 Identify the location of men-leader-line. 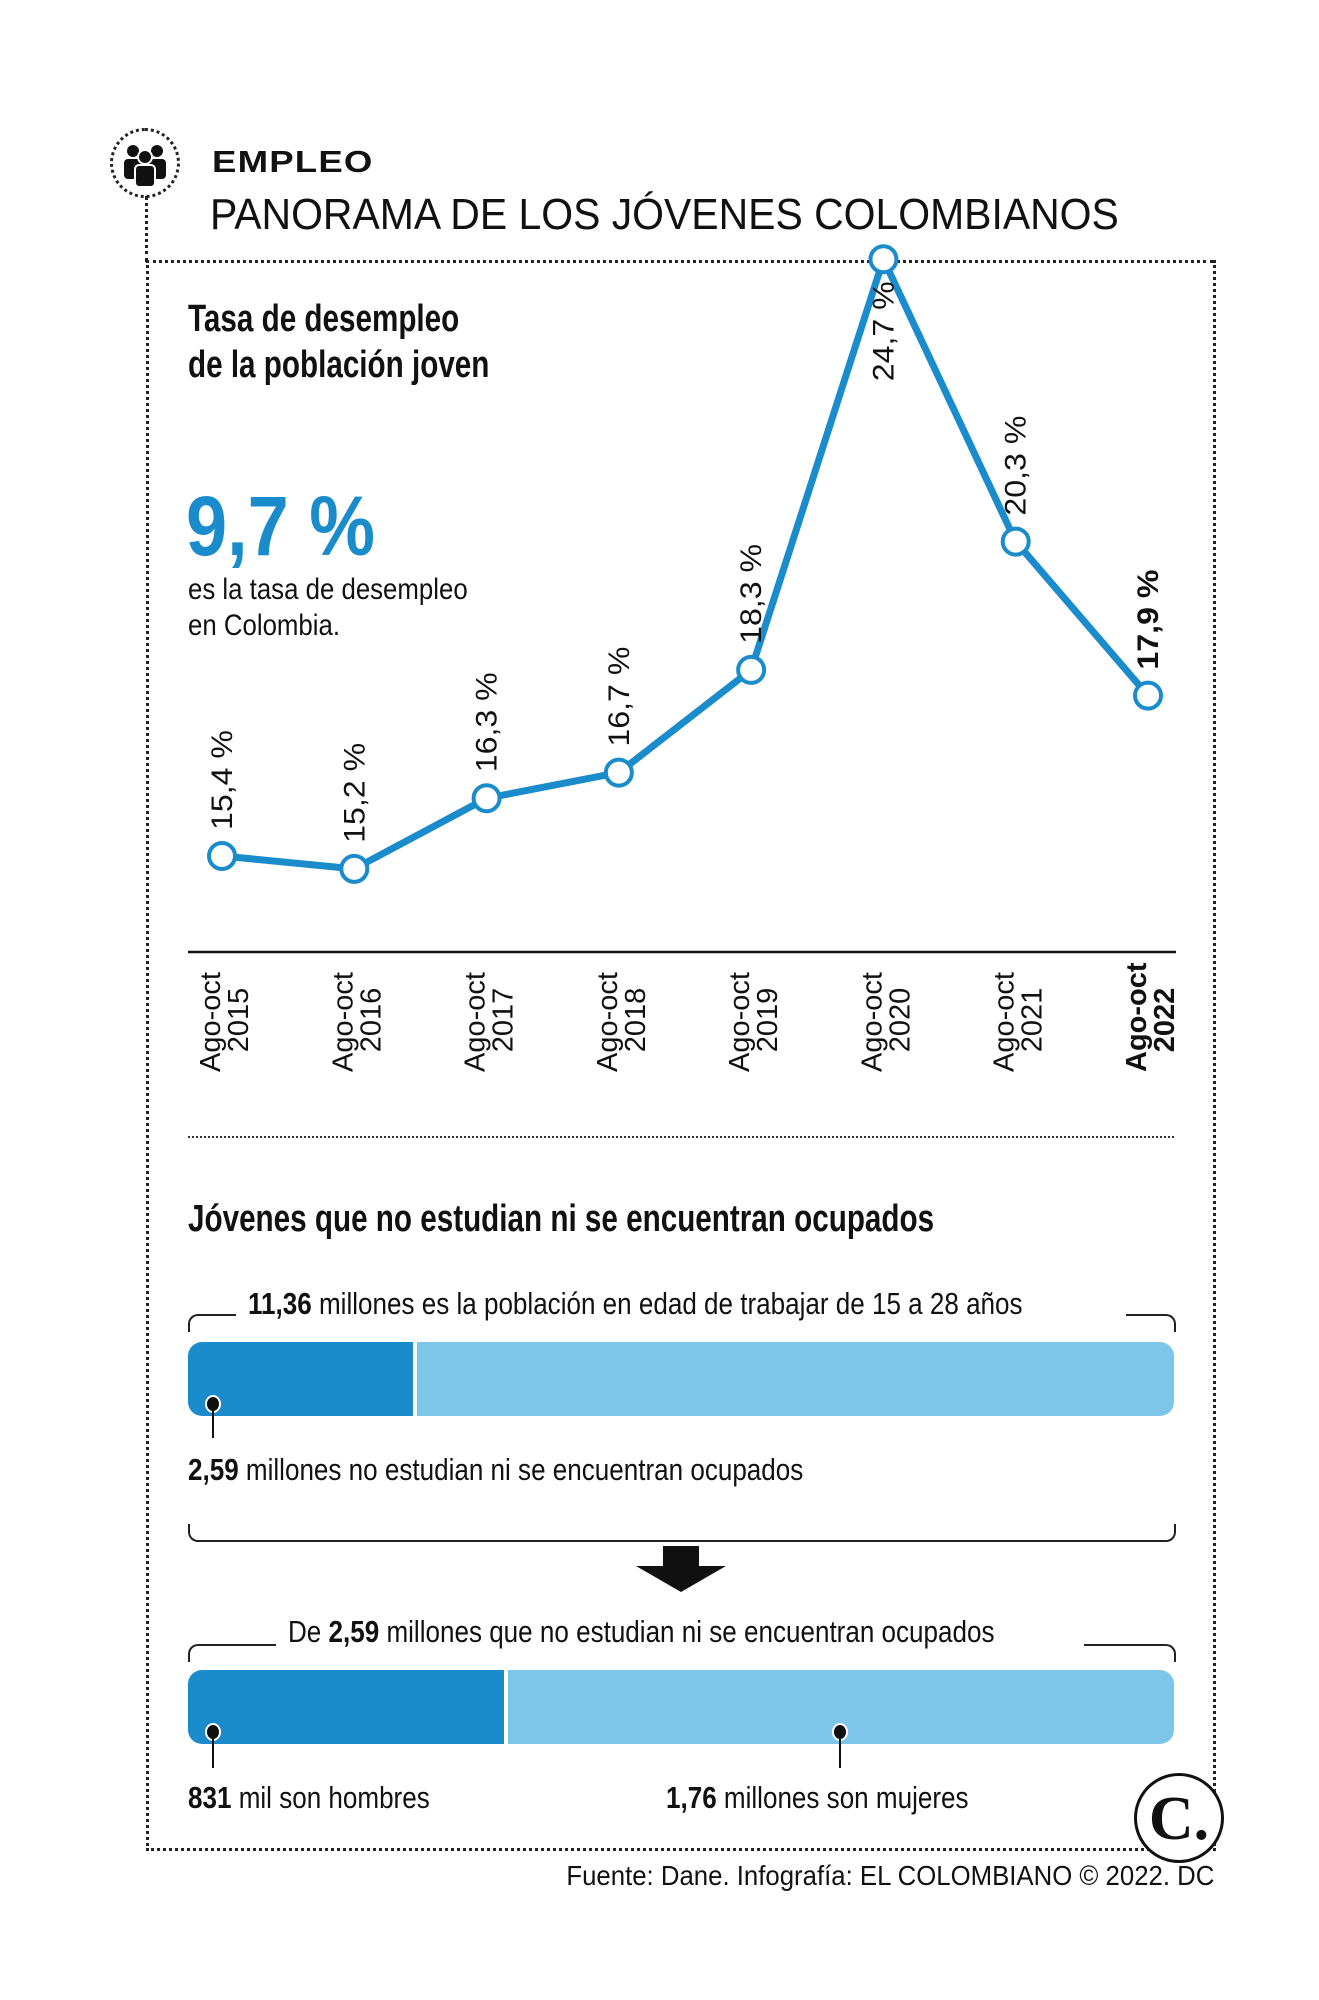
(213, 1753).